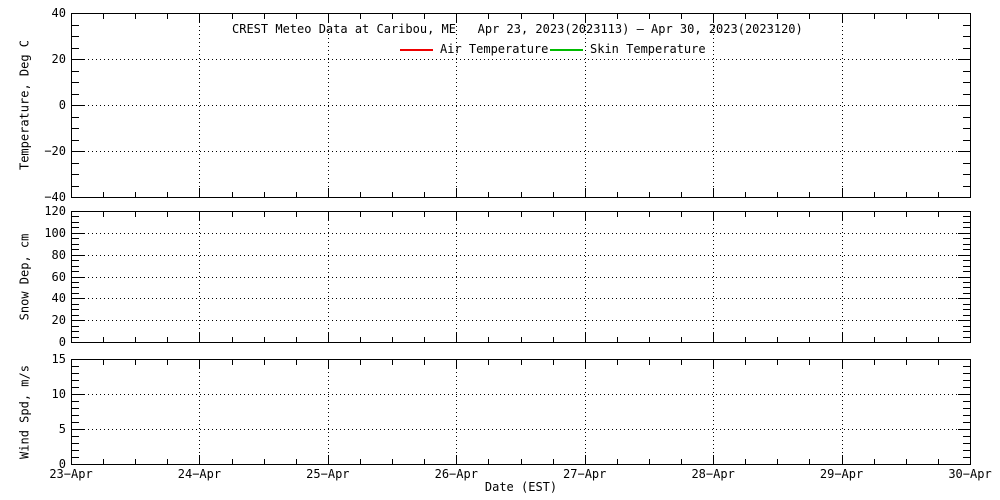 This screenshot has height=500, width=1000. Describe the element at coordinates (55, 232) in the screenshot. I see `y-tick-label: 100` at that location.